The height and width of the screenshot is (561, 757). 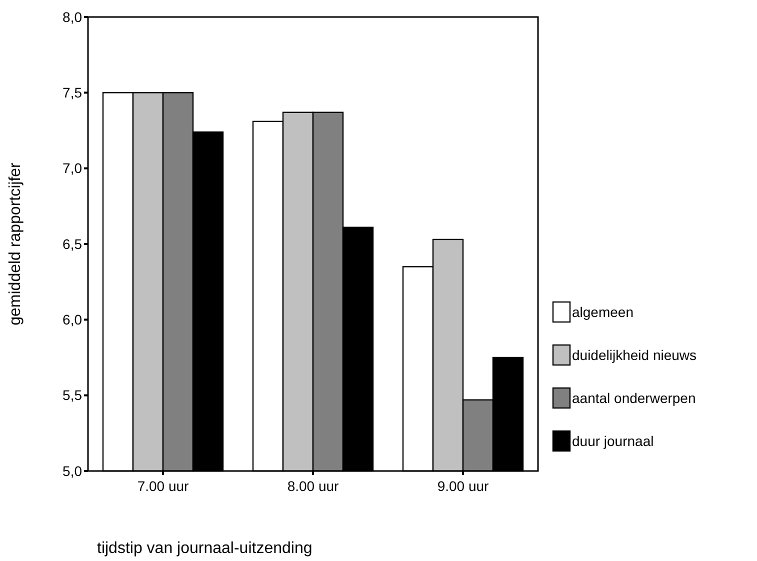 What do you see at coordinates (72, 92) in the screenshot?
I see `y-tick-label: 7,5` at bounding box center [72, 92].